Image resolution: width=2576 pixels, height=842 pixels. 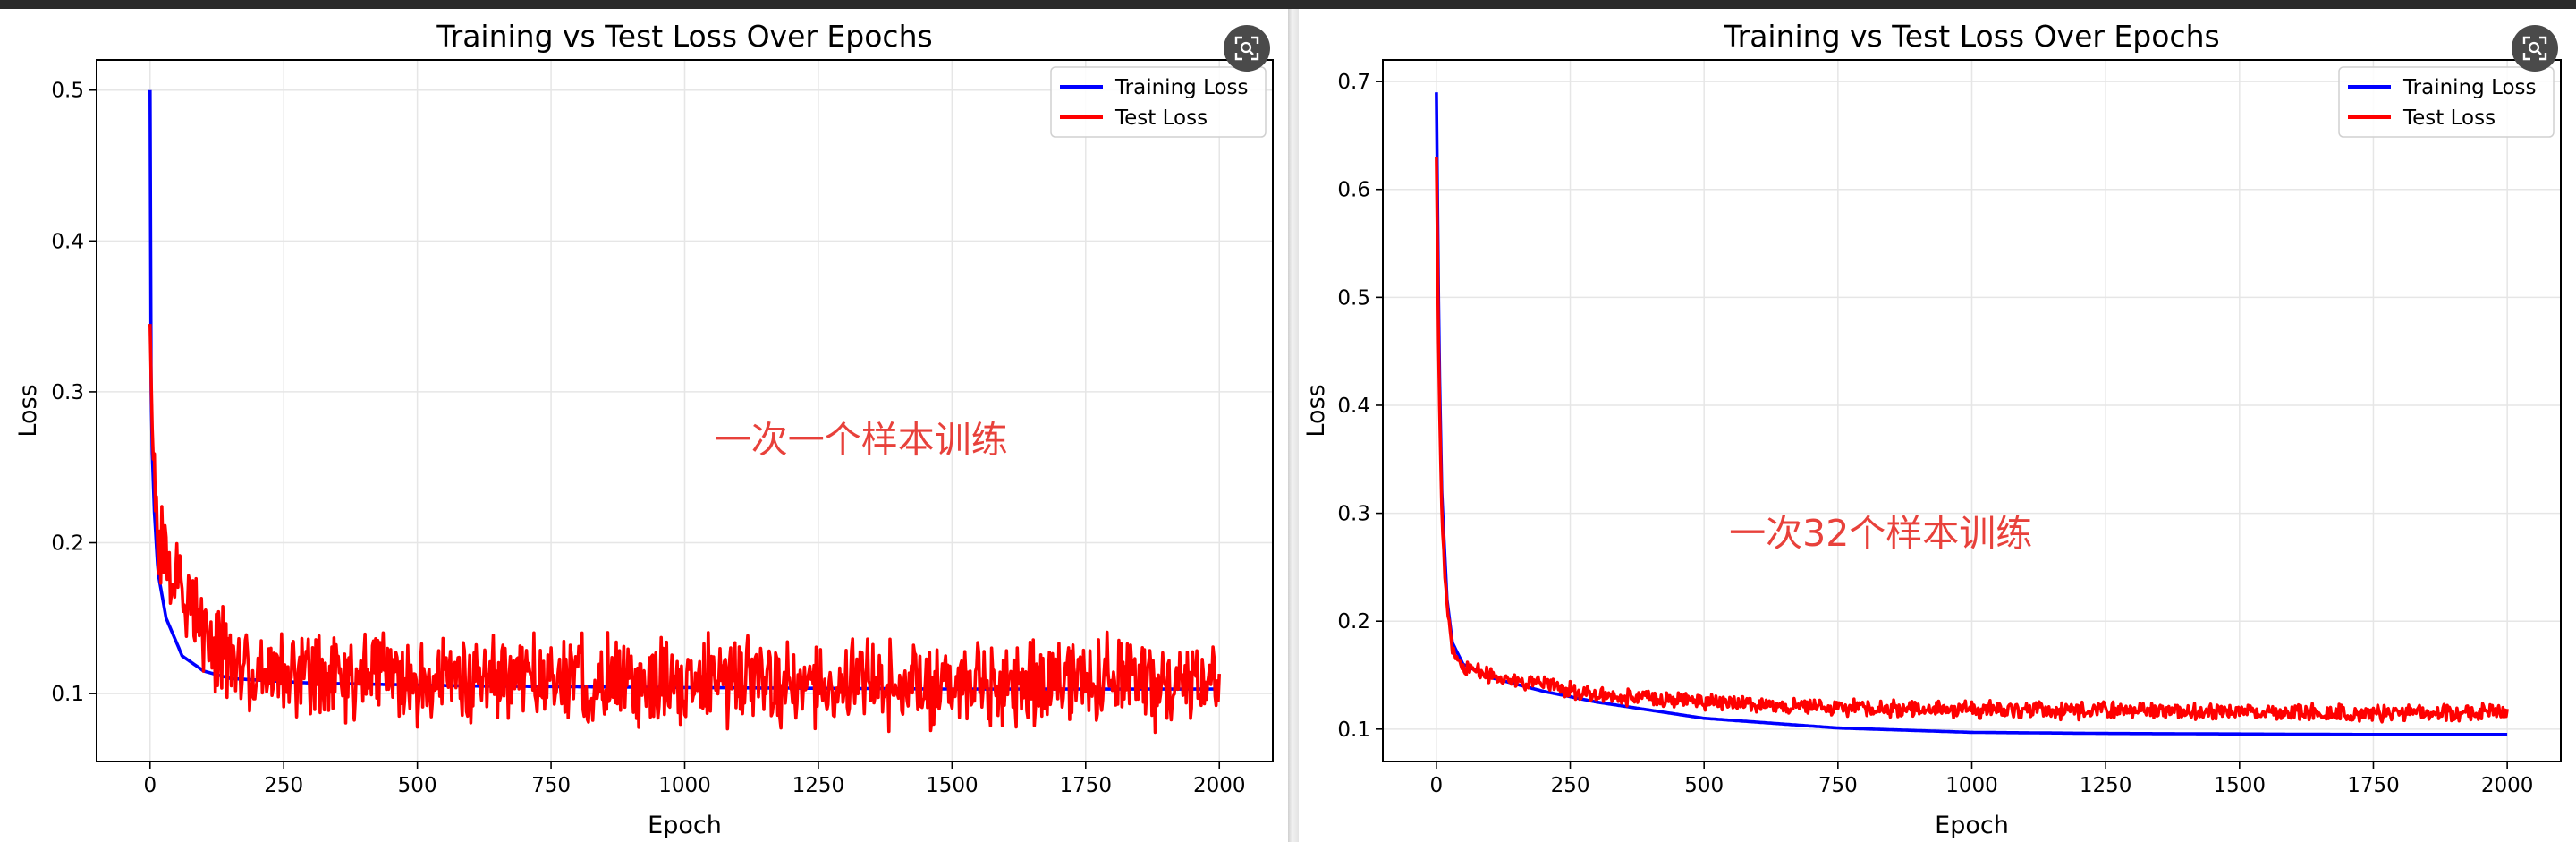 I want to click on expand-button-left, so click(x=1247, y=49).